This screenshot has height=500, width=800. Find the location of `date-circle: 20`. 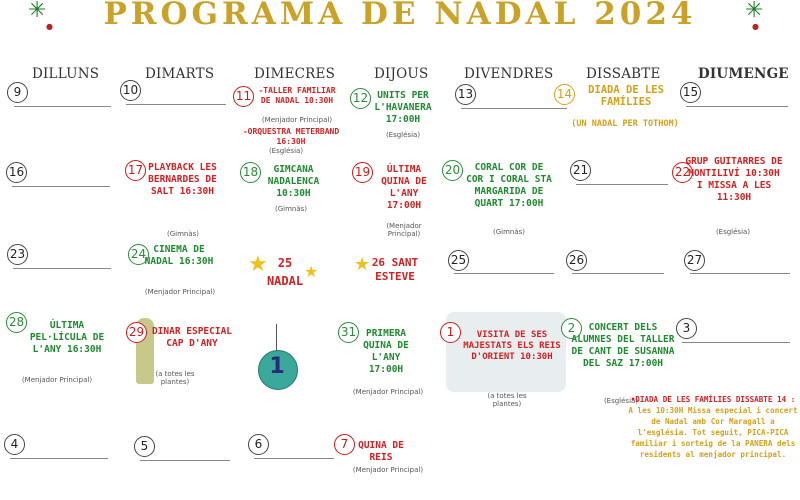

date-circle: 20 is located at coordinates (452, 170).